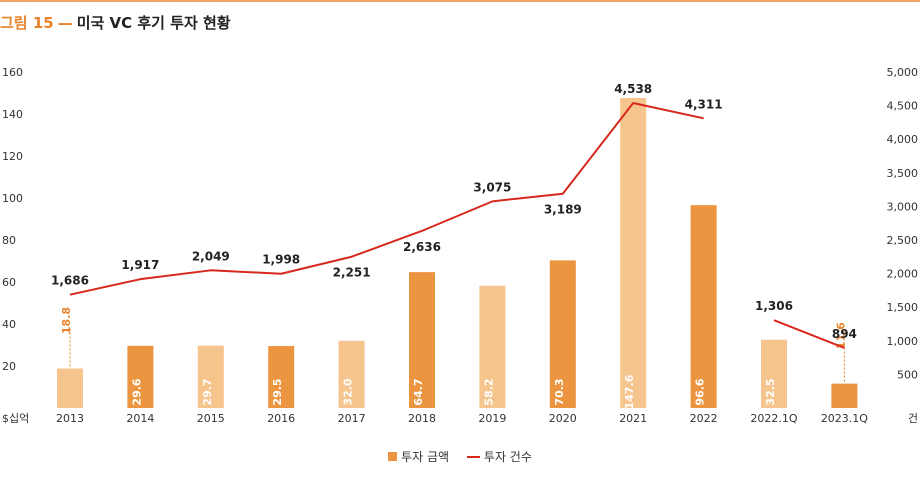  I want to click on bar-value-label: 32.5, so click(770, 391).